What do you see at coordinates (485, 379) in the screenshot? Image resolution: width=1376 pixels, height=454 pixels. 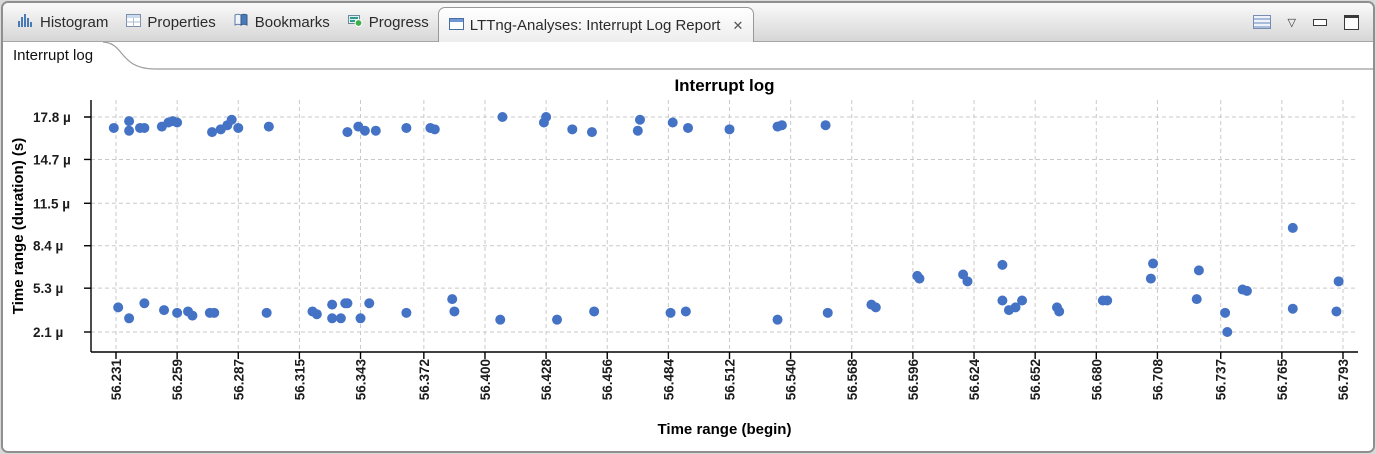 I see `svg-text: 56.400` at bounding box center [485, 379].